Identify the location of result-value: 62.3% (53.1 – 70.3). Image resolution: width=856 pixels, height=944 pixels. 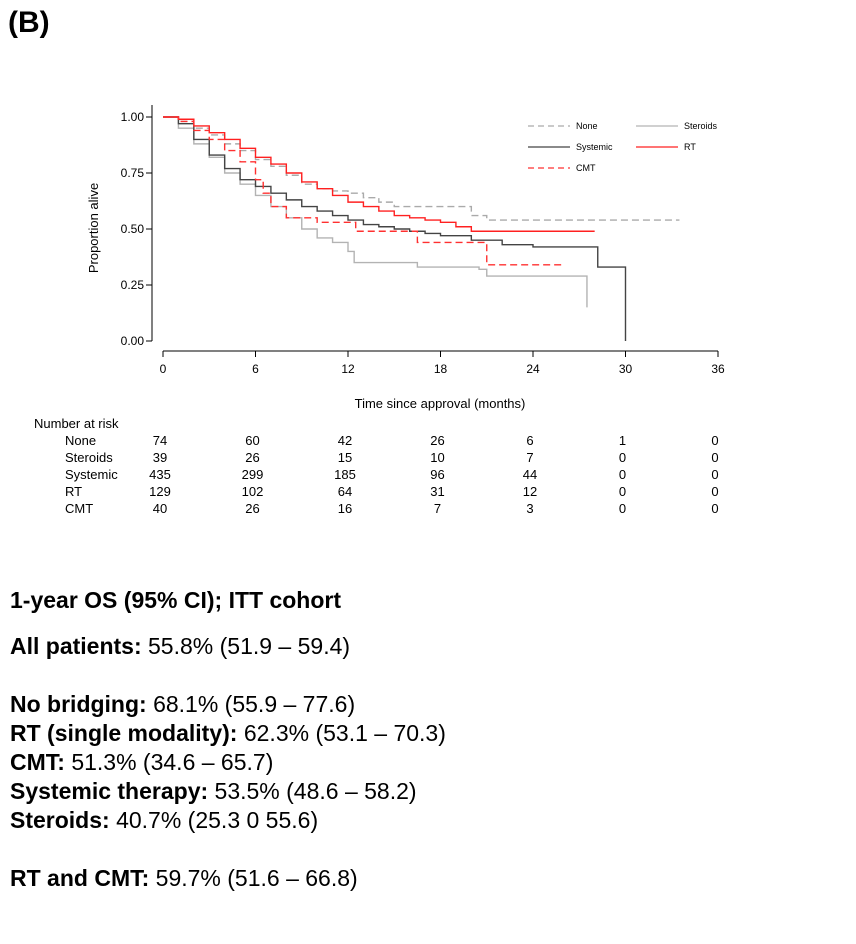
(341, 733).